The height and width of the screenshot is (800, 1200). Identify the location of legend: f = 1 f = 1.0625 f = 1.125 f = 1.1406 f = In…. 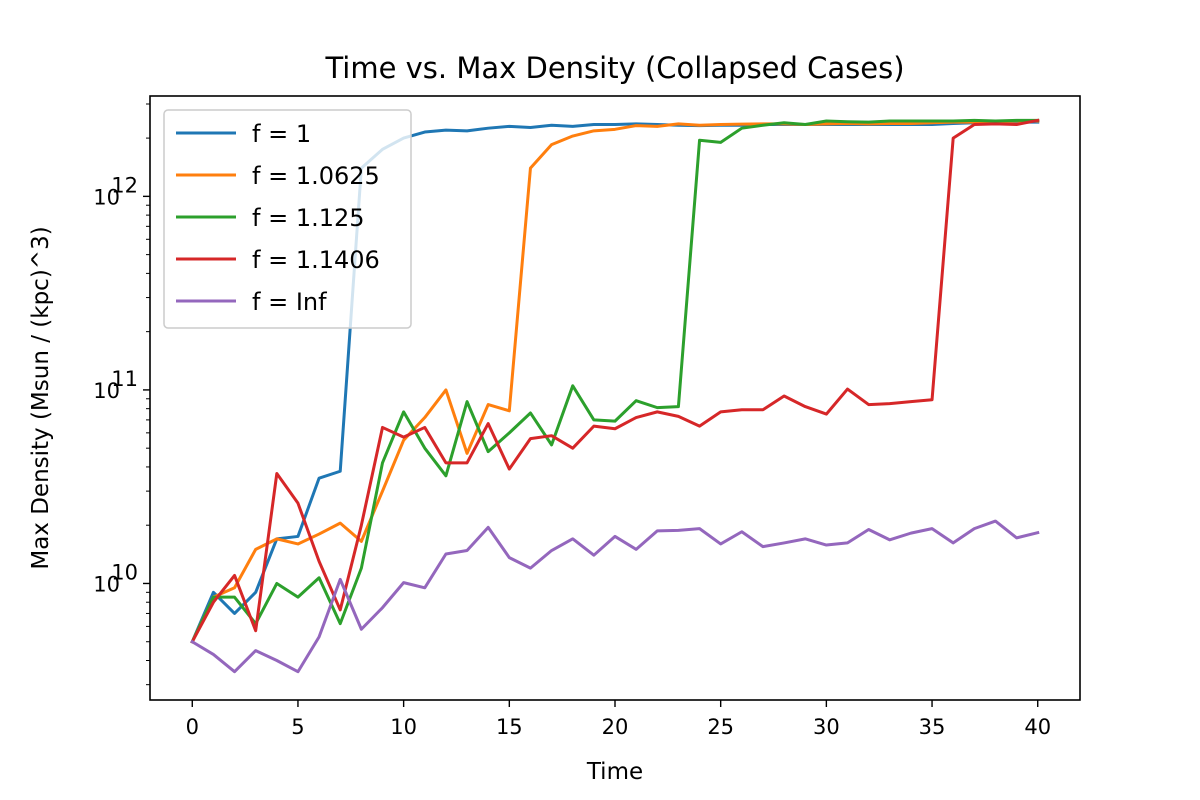
(287, 219).